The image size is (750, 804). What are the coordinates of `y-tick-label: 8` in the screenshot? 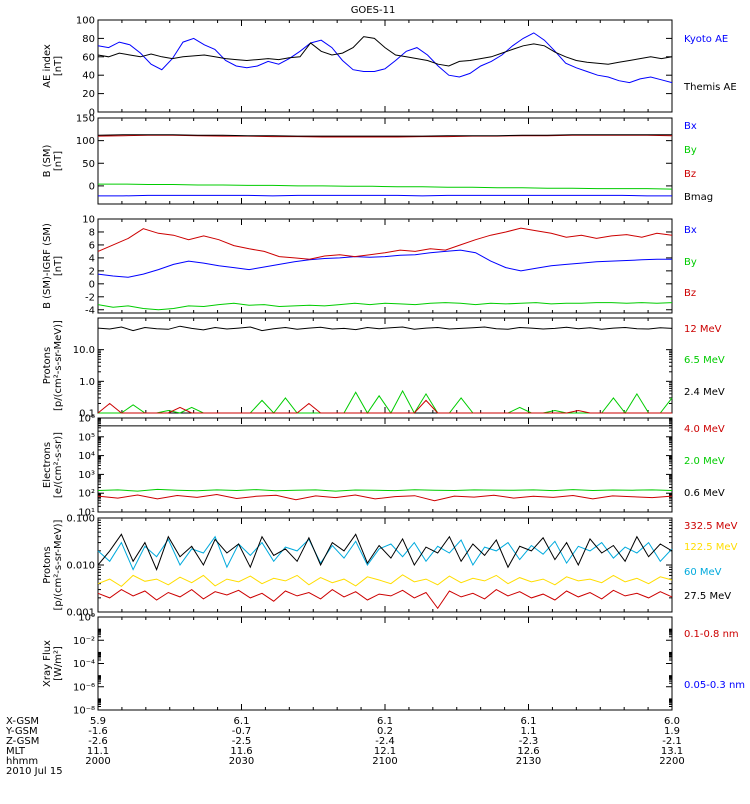 It's located at (92, 232).